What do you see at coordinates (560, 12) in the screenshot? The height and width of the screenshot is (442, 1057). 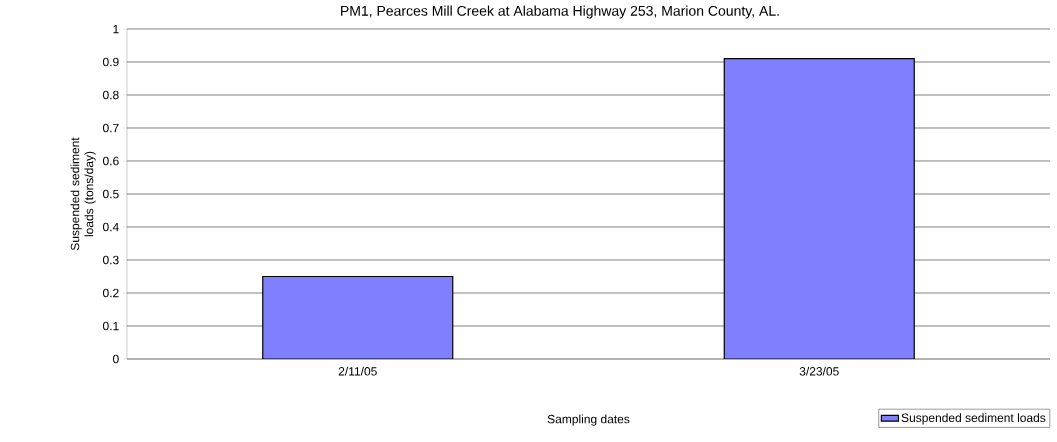 I see `chart-title: PM1, Pearces Mill Creek at Alabama Highway 253, Marion County, AL.` at bounding box center [560, 12].